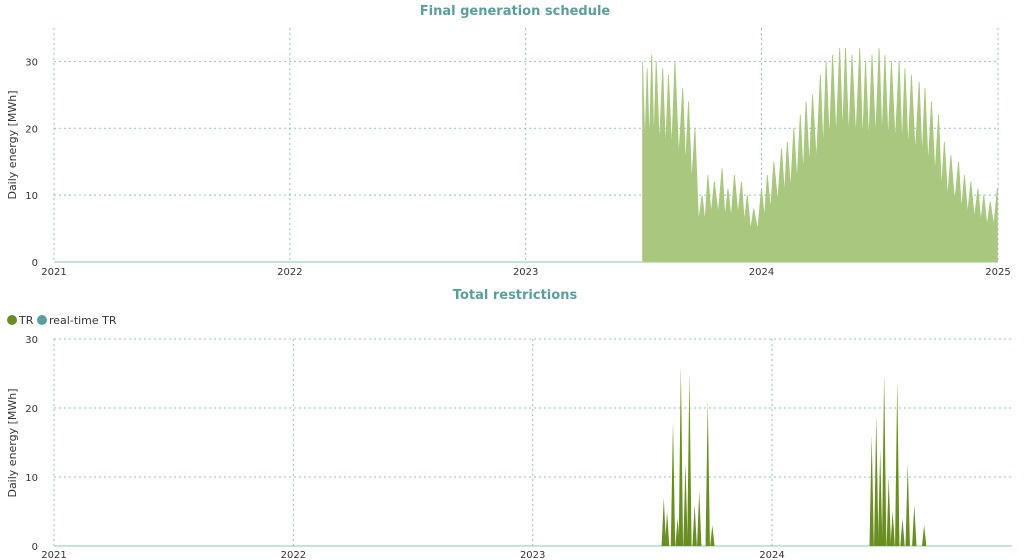  Describe the element at coordinates (12, 144) in the screenshot. I see `chart1-ylabel: Daily energy [MWh]` at that location.